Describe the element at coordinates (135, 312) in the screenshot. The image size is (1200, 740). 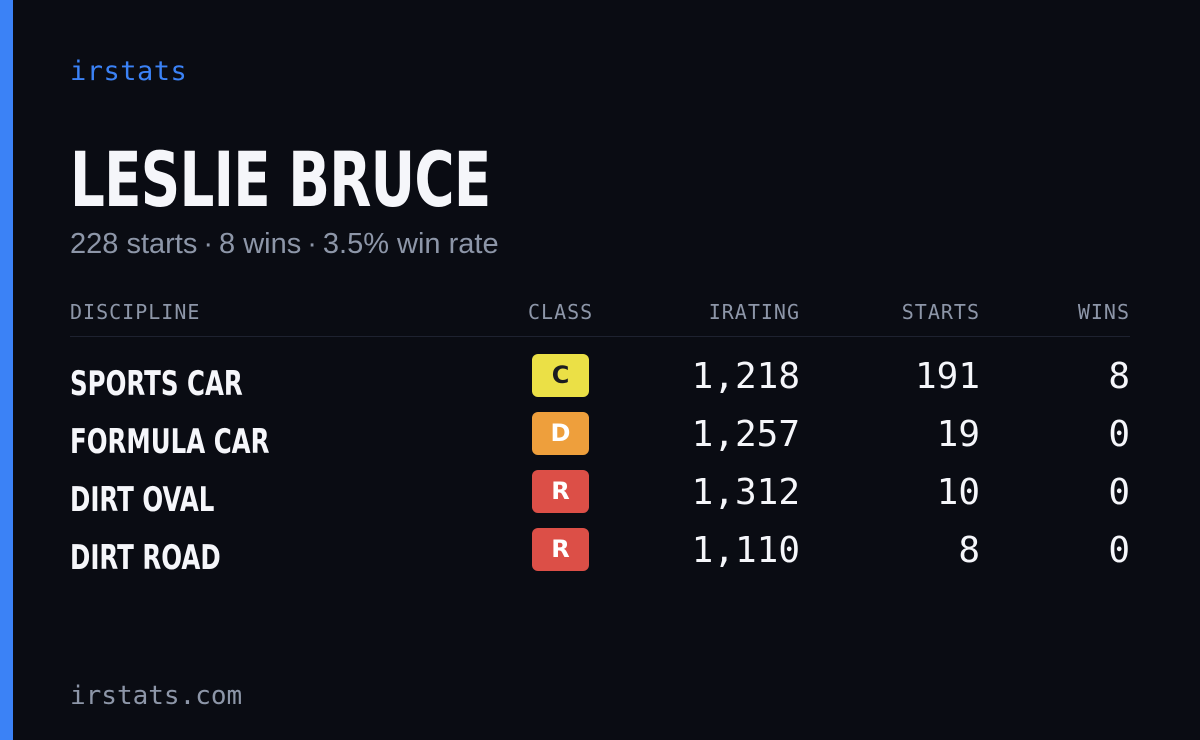
I see `header-discipline: DISCIPLINE` at that location.